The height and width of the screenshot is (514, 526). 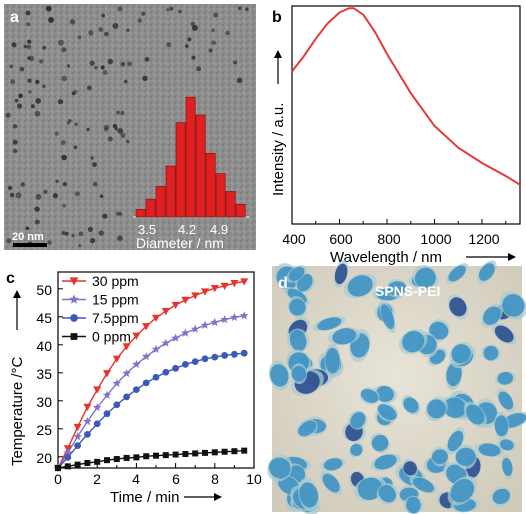 I want to click on b-xlabel-arrow, so click(x=491, y=257).